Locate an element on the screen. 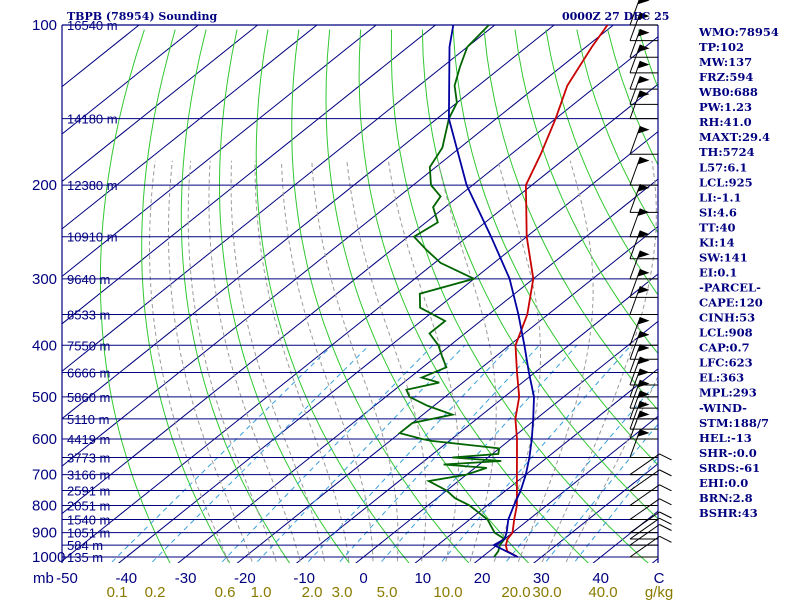  index-row: MAXT:29.4 is located at coordinates (734, 137).